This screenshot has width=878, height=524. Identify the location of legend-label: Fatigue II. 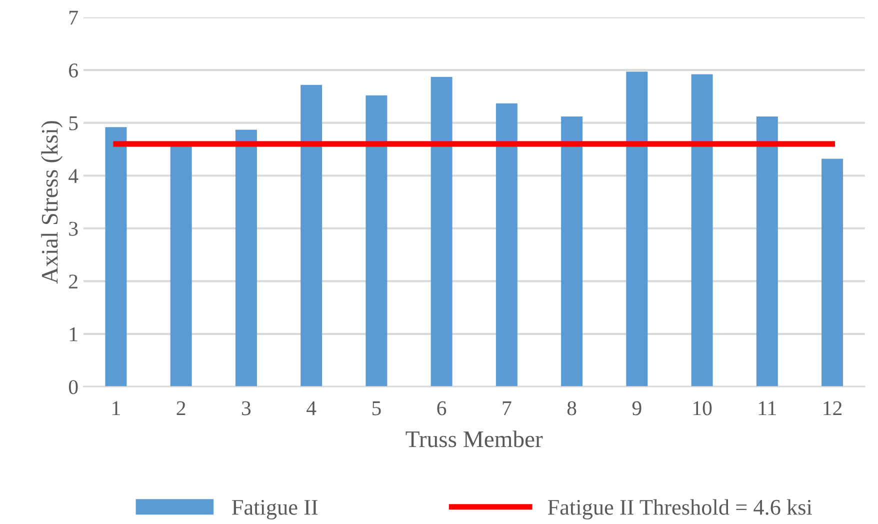
(275, 510).